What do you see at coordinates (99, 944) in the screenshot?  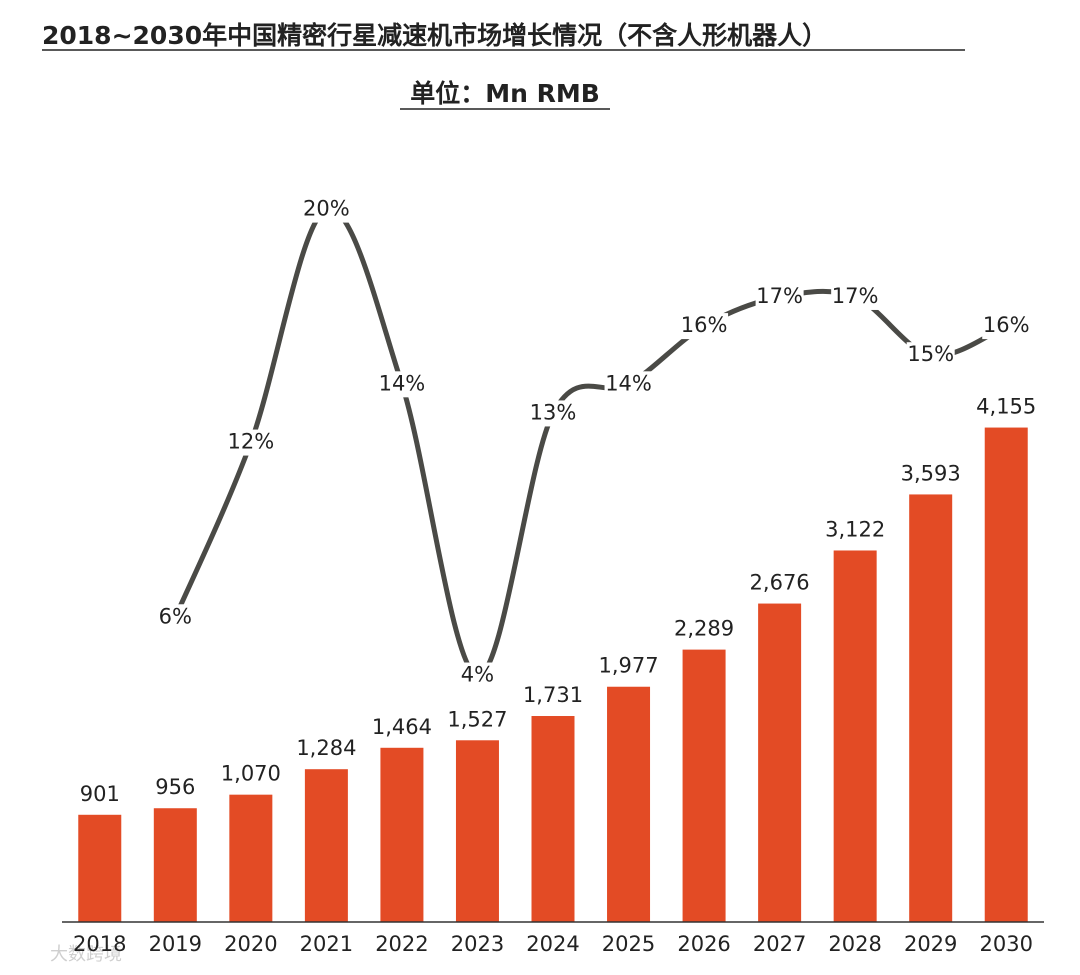 I see `x-tick-label: 2018` at bounding box center [99, 944].